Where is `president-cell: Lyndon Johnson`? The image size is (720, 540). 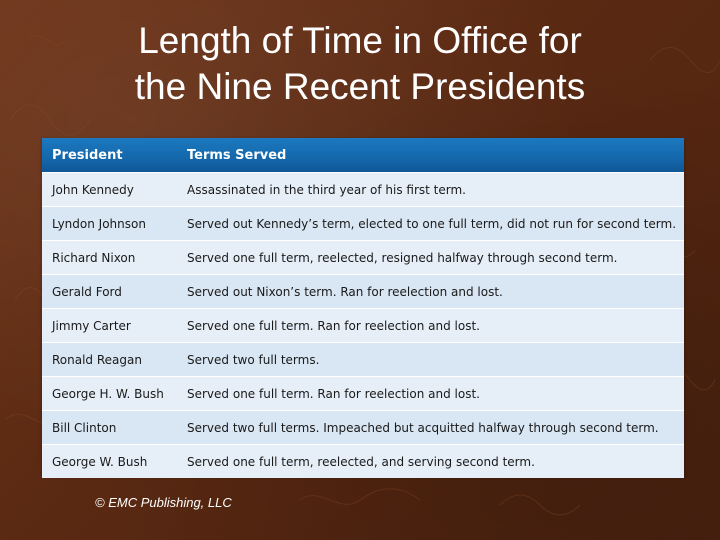 president-cell: Lyndon Johnson is located at coordinates (109, 223).